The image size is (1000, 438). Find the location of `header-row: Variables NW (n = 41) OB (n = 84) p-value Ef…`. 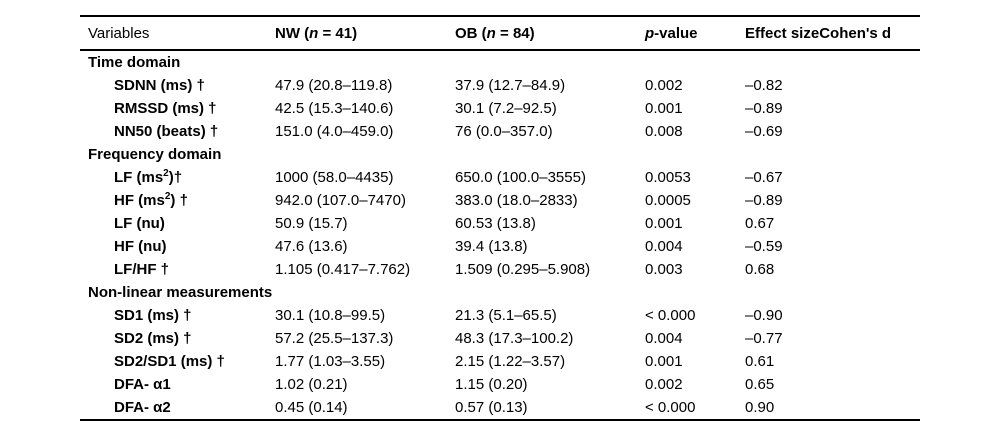

header-row: Variables NW (n = 41) OB (n = 84) p-value Ef… is located at coordinates (500, 33).